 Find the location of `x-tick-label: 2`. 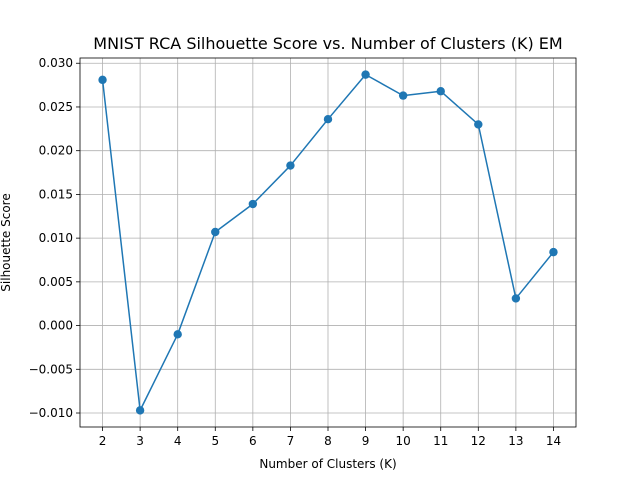

x-tick-label: 2 is located at coordinates (103, 441).